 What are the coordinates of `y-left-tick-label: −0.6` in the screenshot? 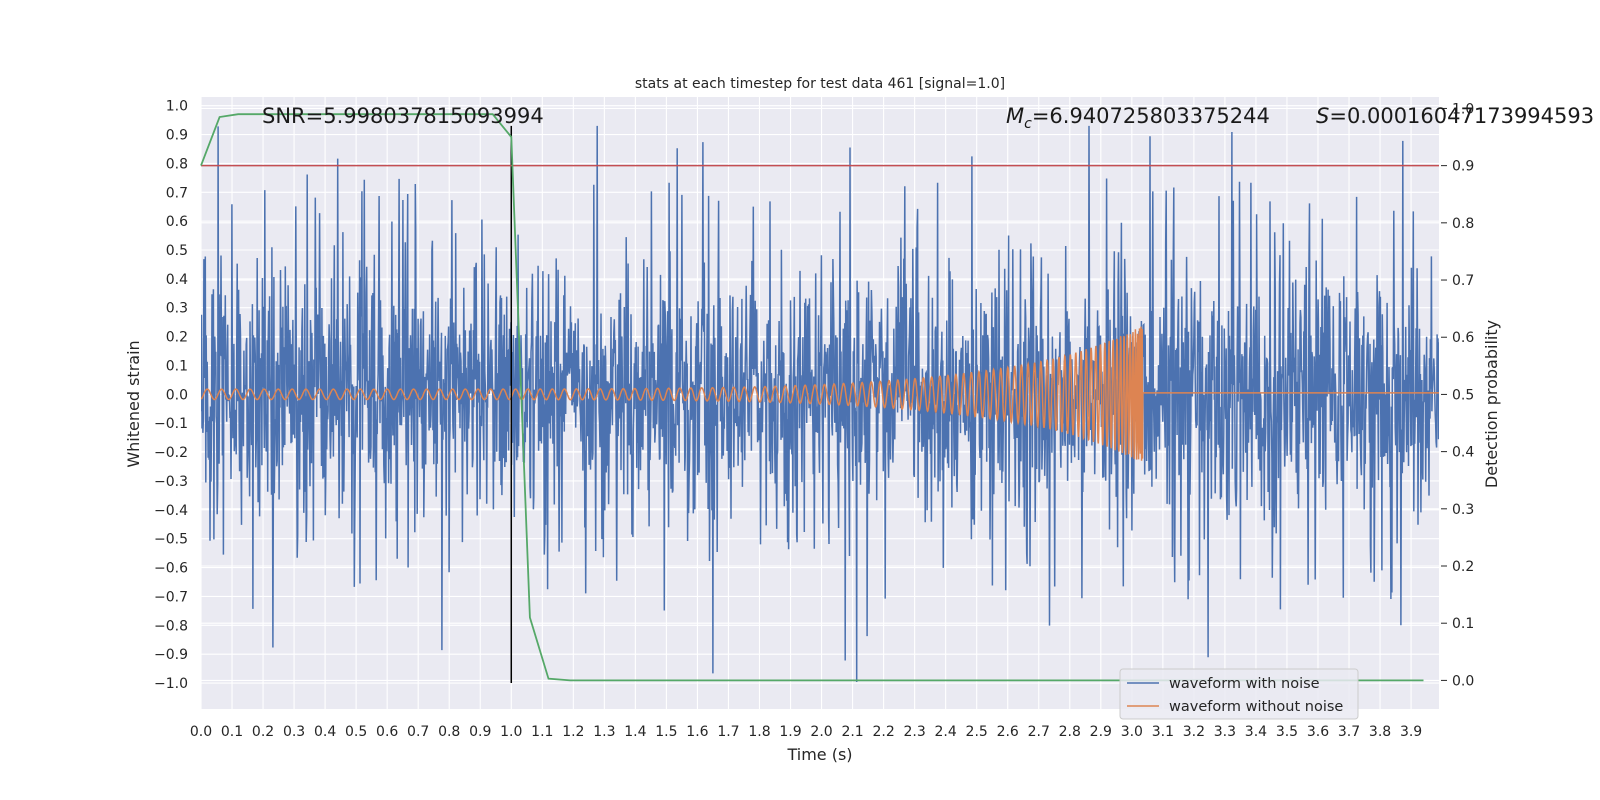 It's located at (171, 569).